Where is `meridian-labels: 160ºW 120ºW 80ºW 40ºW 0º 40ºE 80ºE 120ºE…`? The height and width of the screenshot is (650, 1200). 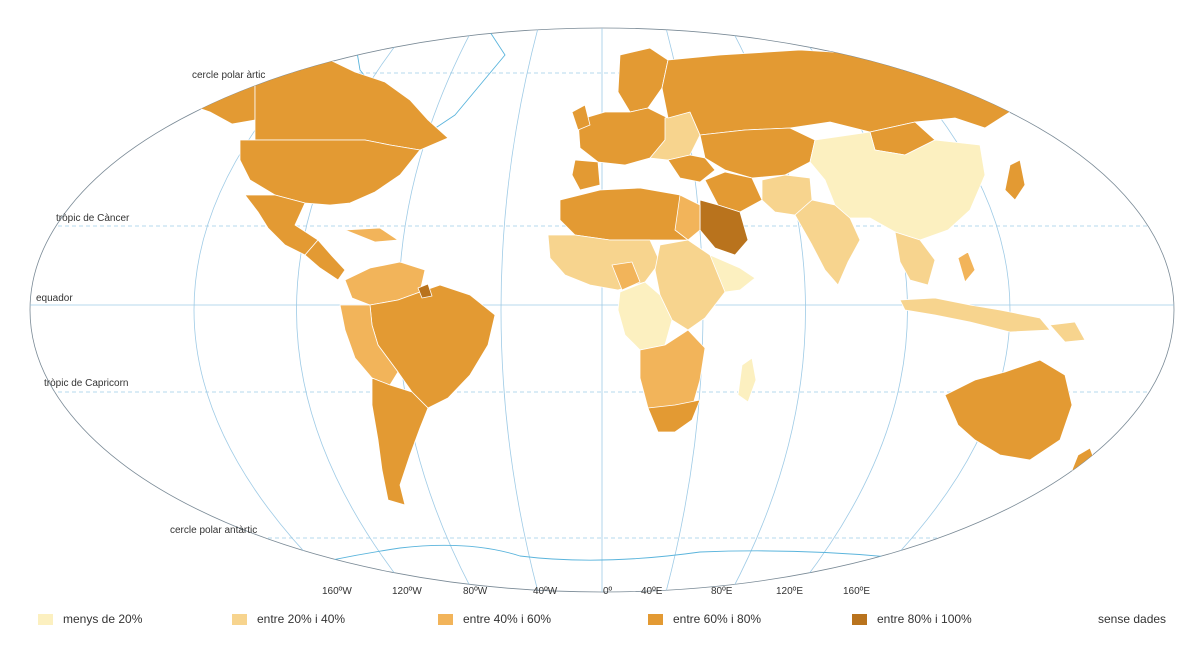 meridian-labels: 160ºW 120ºW 80ºW 40ºW 0º 40ºE 80ºE 120ºE… is located at coordinates (596, 591).